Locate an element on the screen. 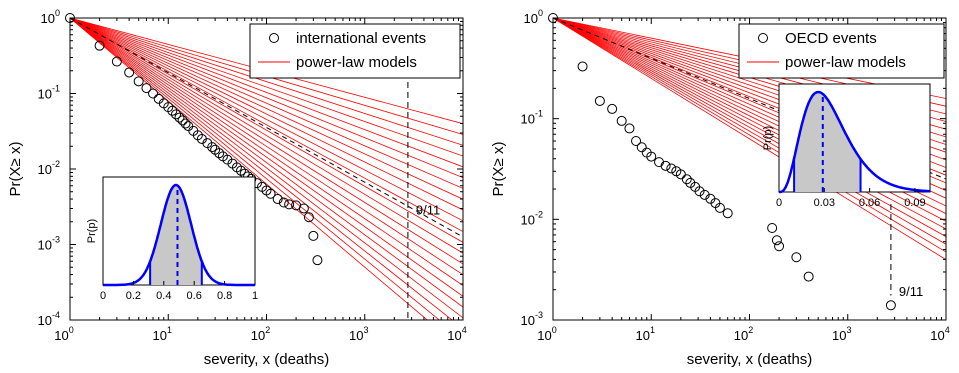 This screenshot has height=373, width=959. y-tick-exponent: -3 is located at coordinates (539, 315).